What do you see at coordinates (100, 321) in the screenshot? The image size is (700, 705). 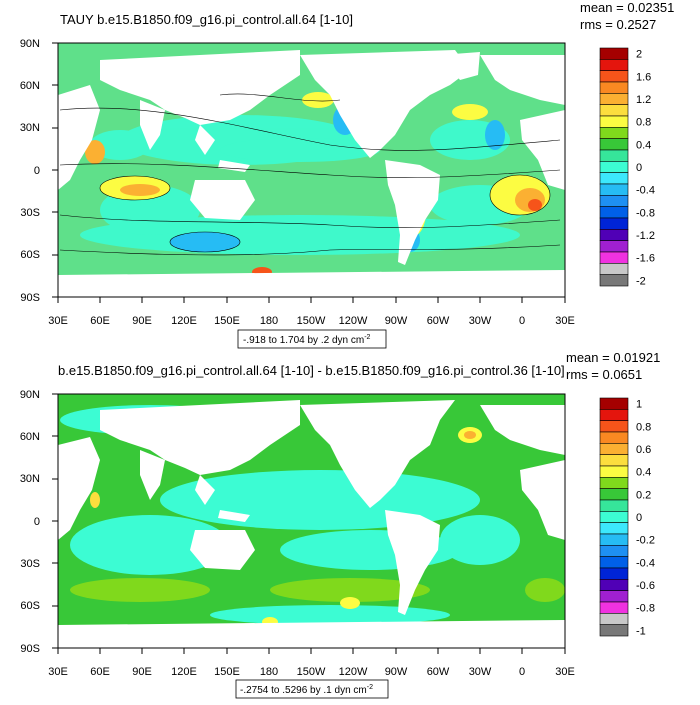 I see `x-tick-label: 60E` at bounding box center [100, 321].